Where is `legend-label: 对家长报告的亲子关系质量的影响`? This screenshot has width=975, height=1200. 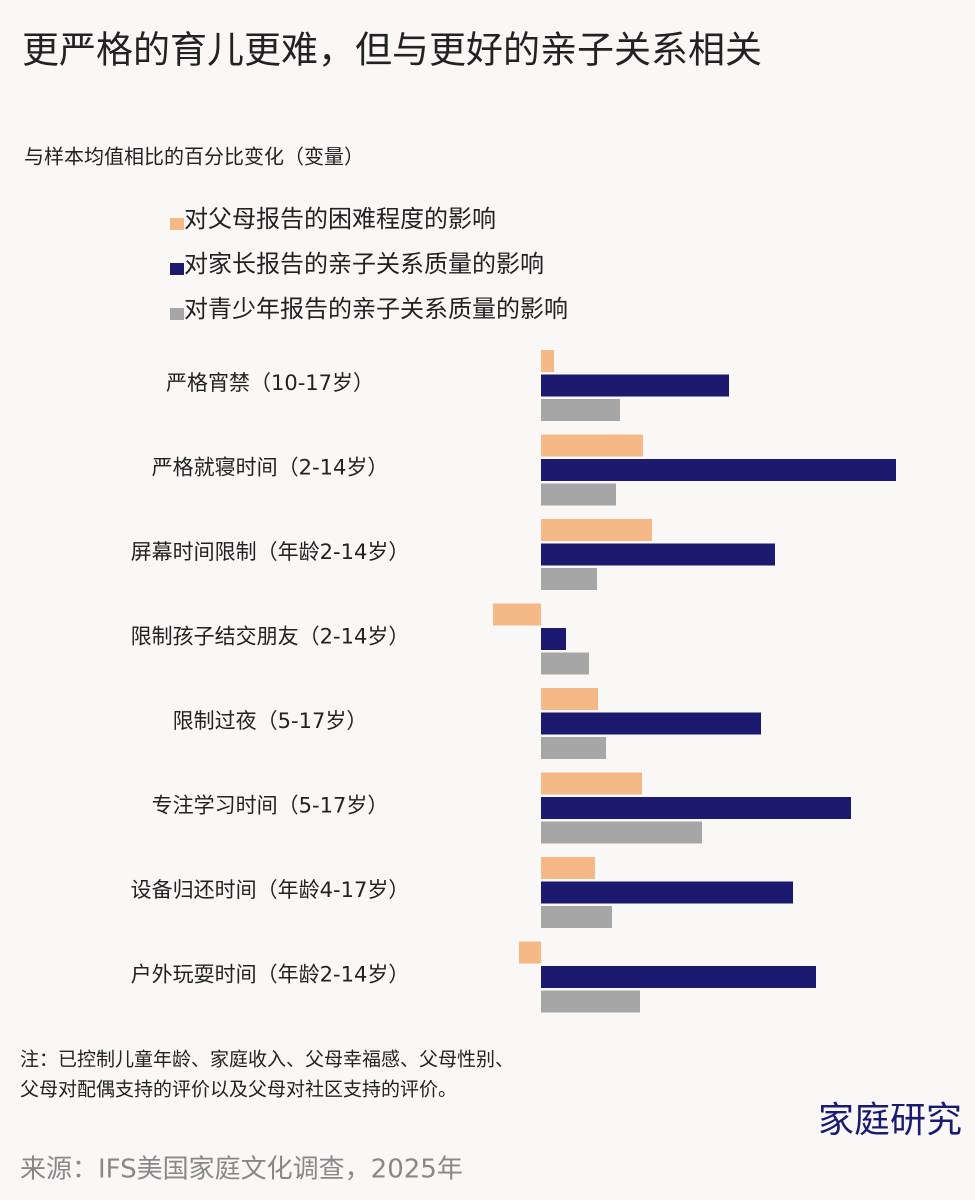 legend-label: 对家长报告的亲子关系质量的影响 is located at coordinates (364, 264).